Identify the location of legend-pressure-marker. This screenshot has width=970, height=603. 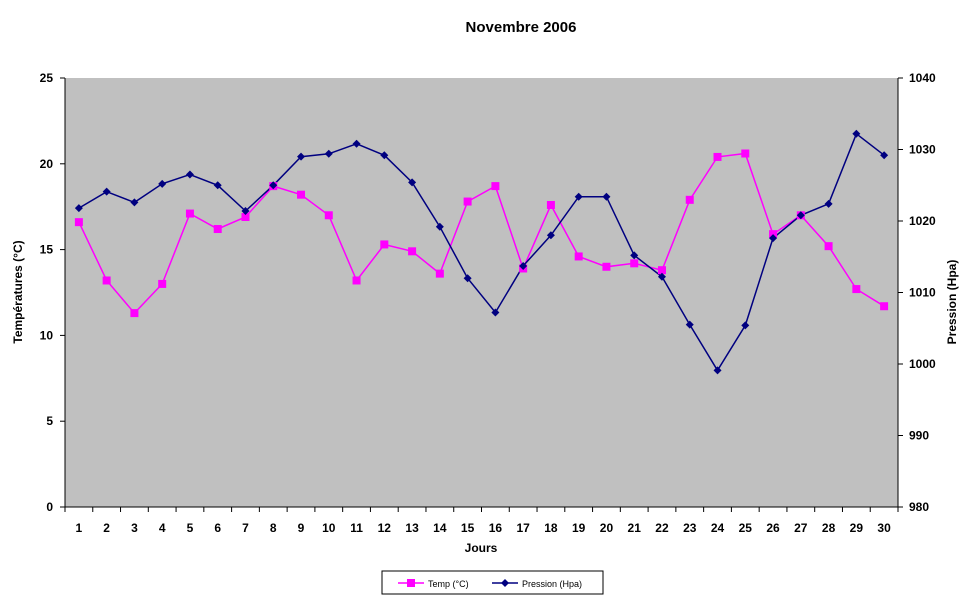
(505, 583).